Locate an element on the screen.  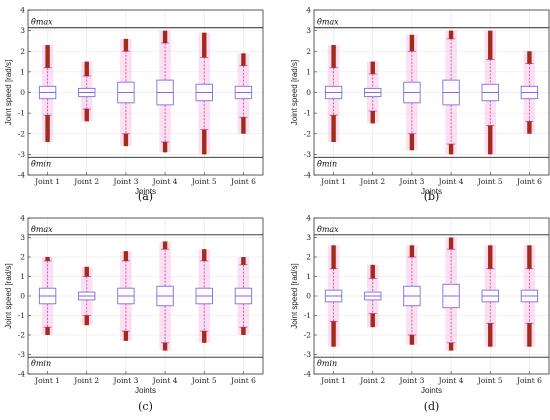
panel-label: (d) is located at coordinates (432, 406).